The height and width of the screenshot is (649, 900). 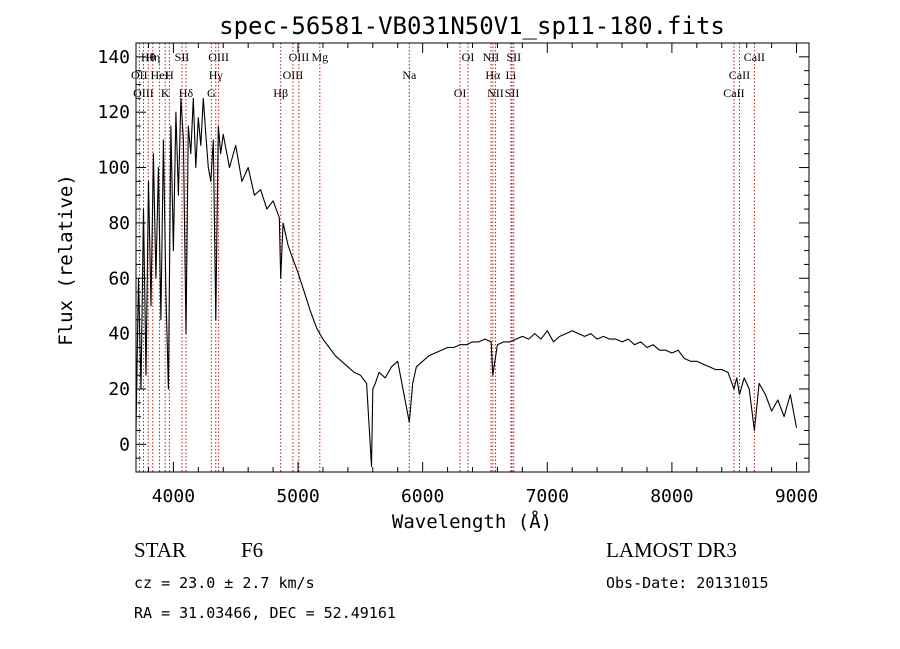 What do you see at coordinates (472, 521) in the screenshot?
I see `x-axis-label: Wavelength (Å)` at bounding box center [472, 521].